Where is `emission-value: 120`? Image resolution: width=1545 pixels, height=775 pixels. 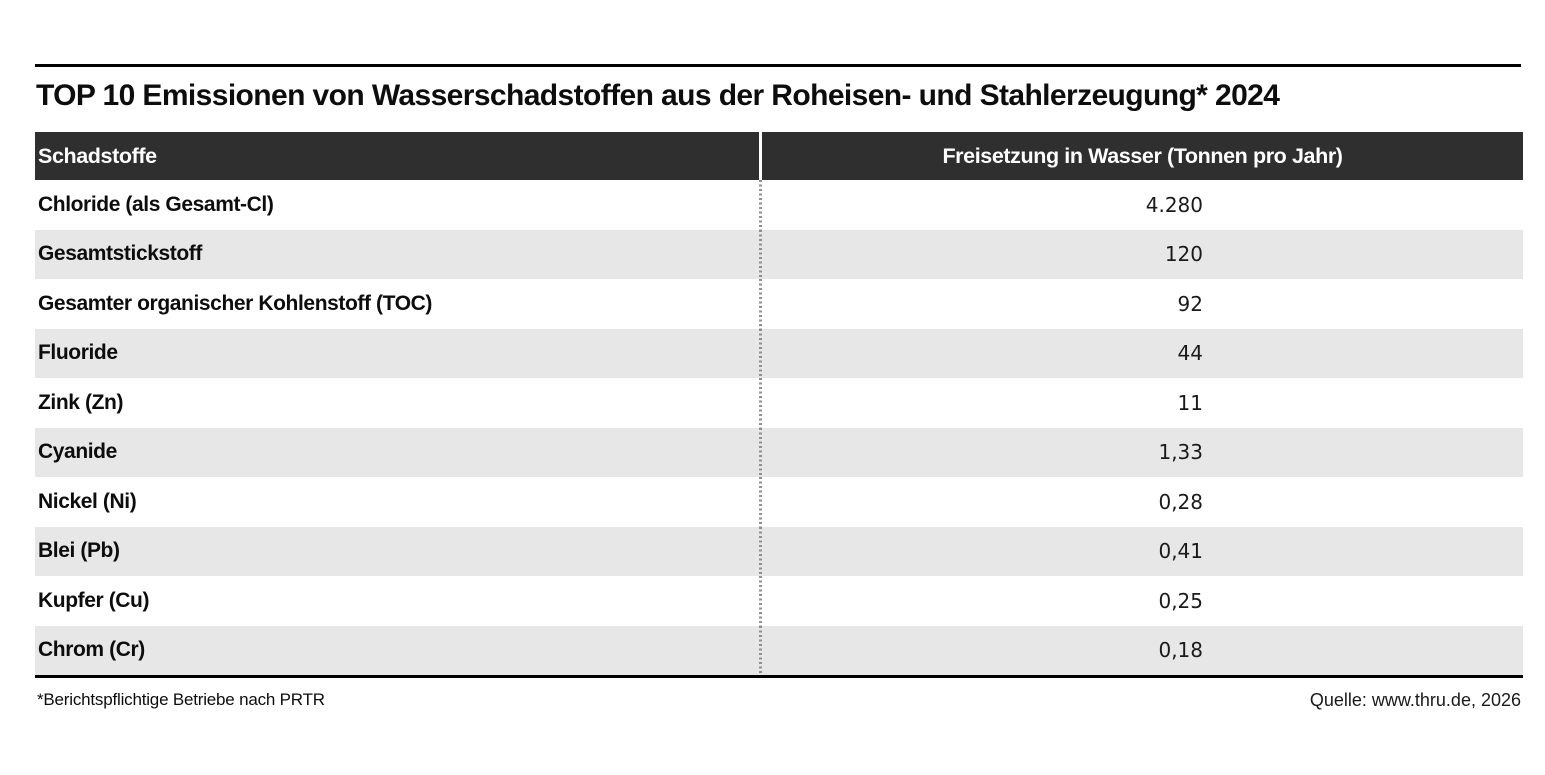 emission-value: 120 is located at coordinates (1183, 254).